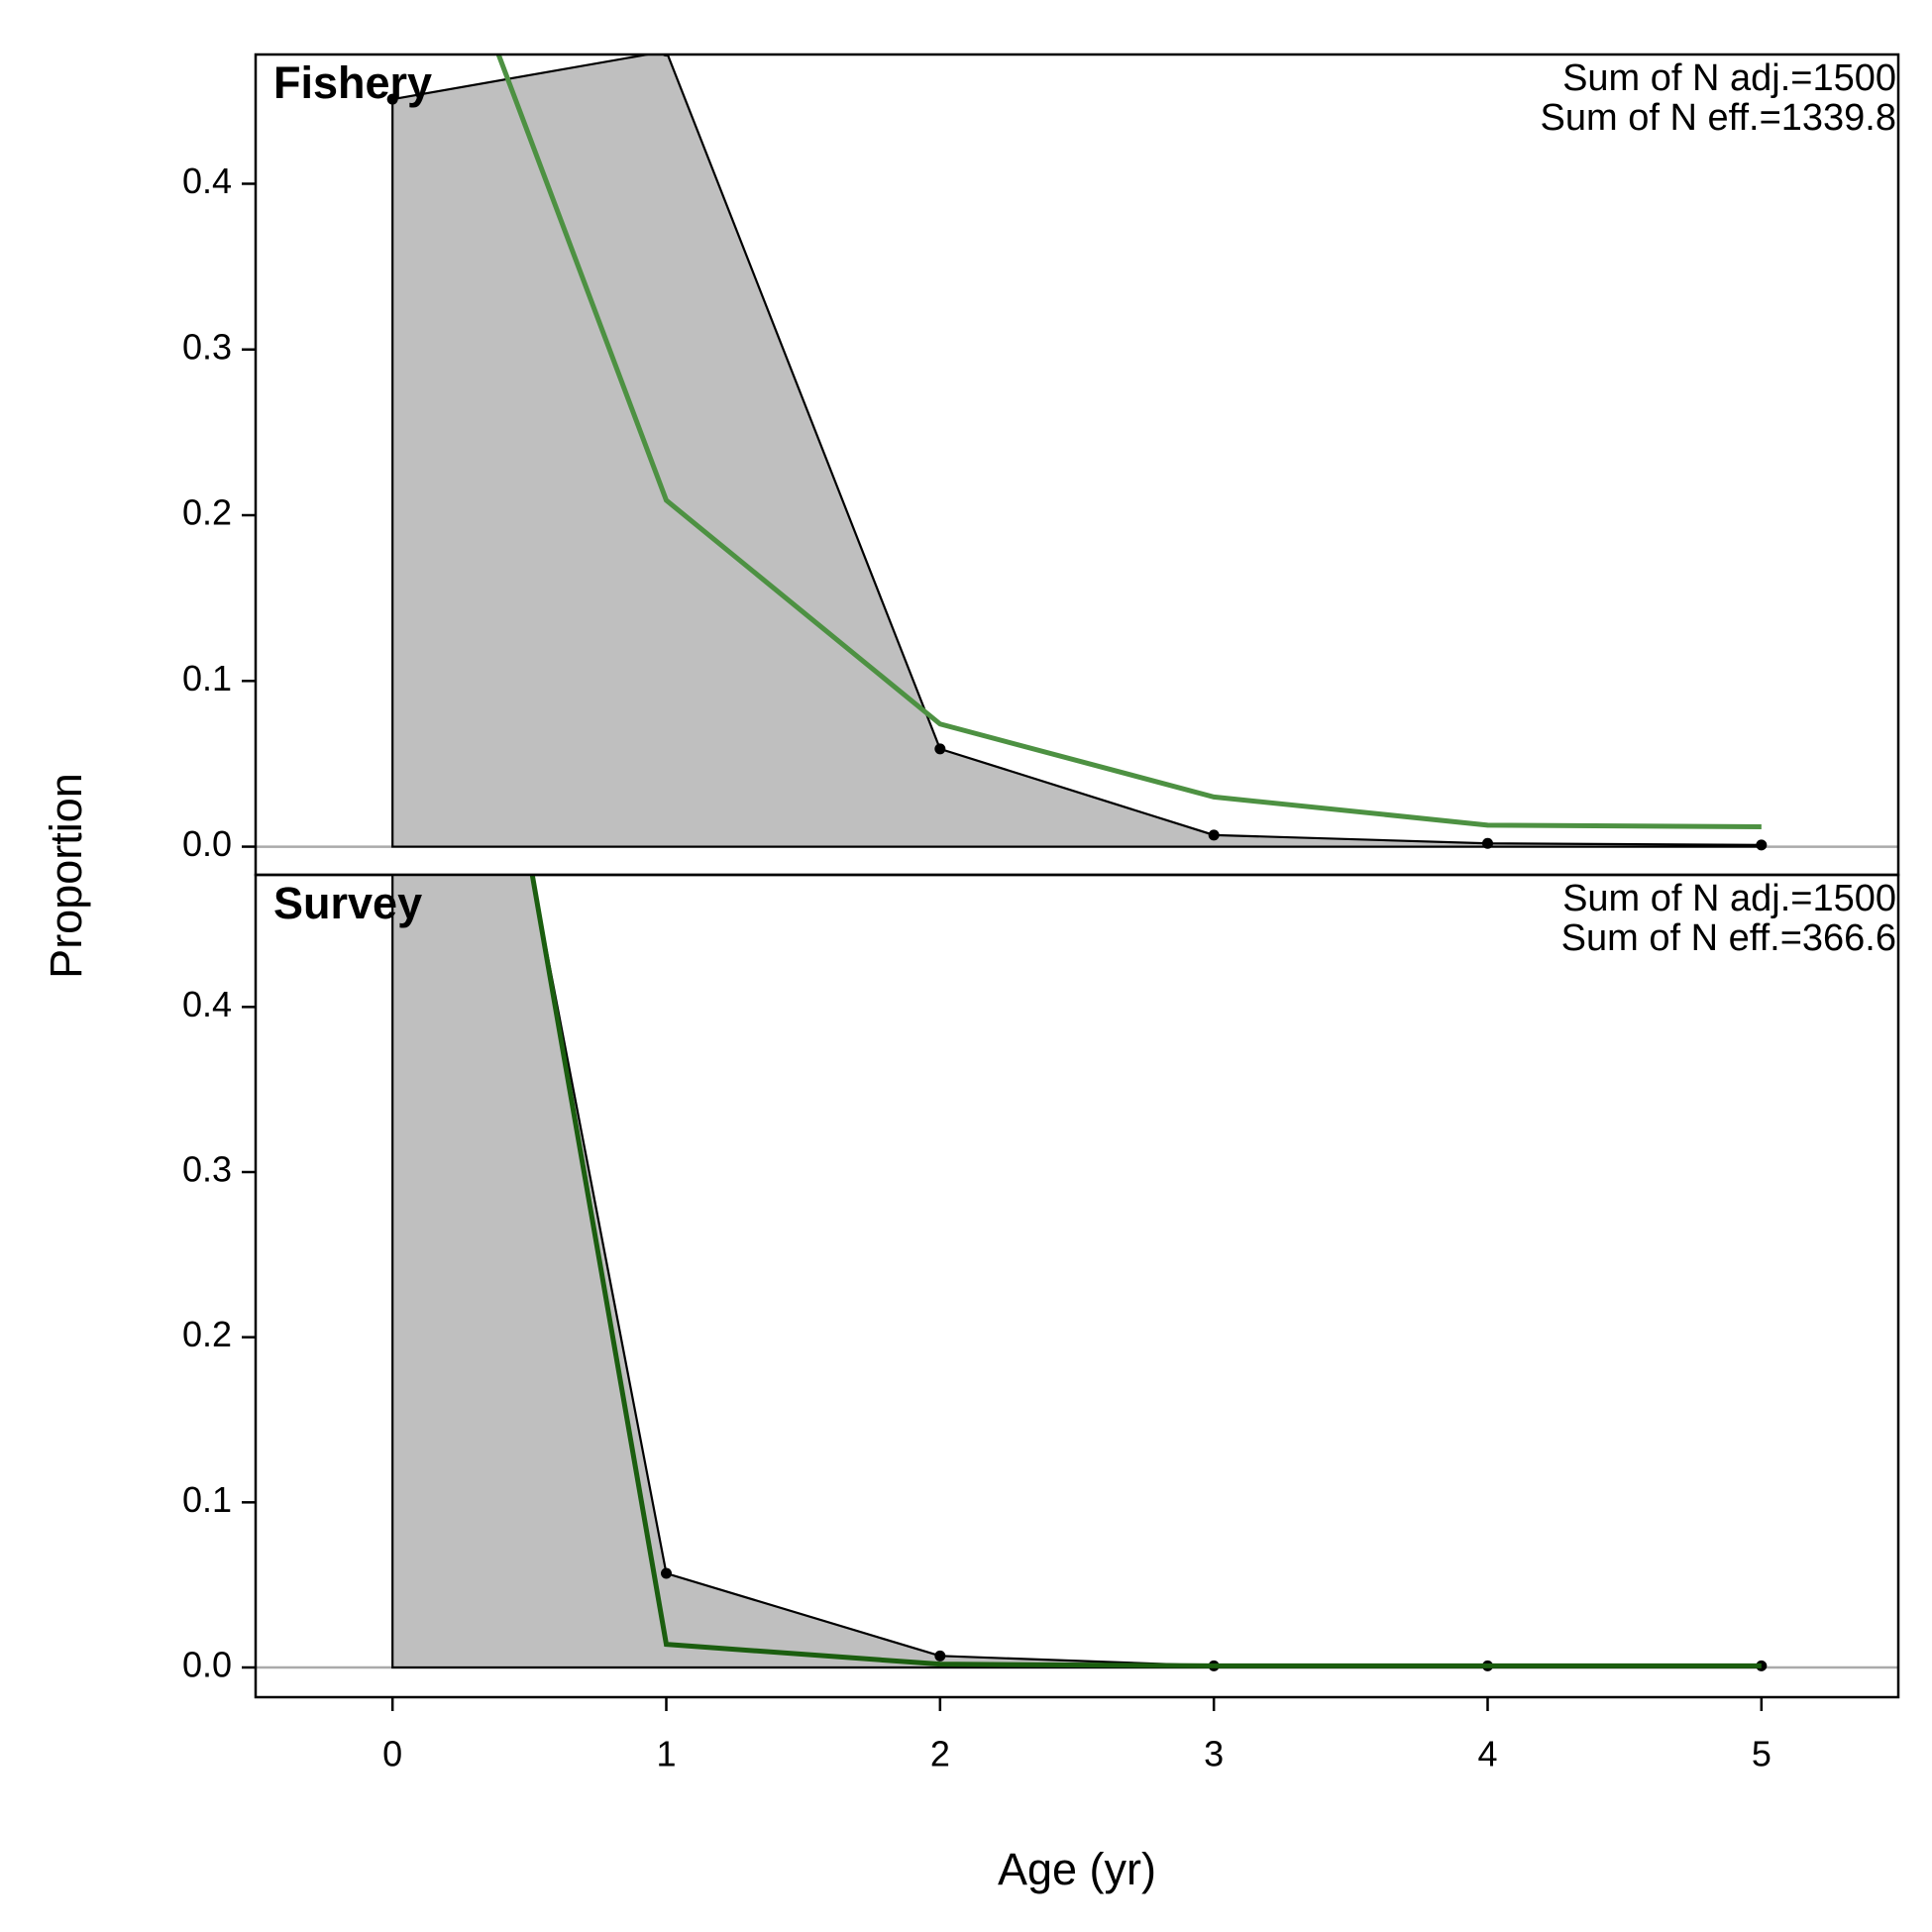  Describe the element at coordinates (1718, 118) in the screenshot. I see `annotation: Sum of N eff.=1339.8` at that location.